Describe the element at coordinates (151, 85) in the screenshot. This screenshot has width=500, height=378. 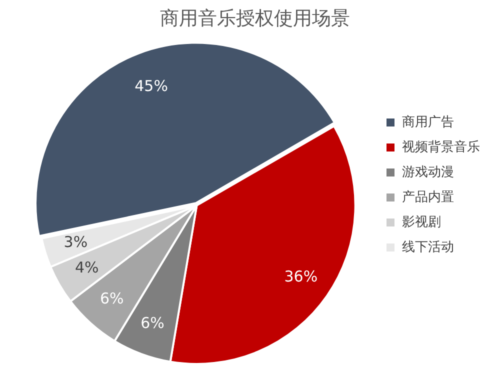
I see `data-label: 45%` at that location.